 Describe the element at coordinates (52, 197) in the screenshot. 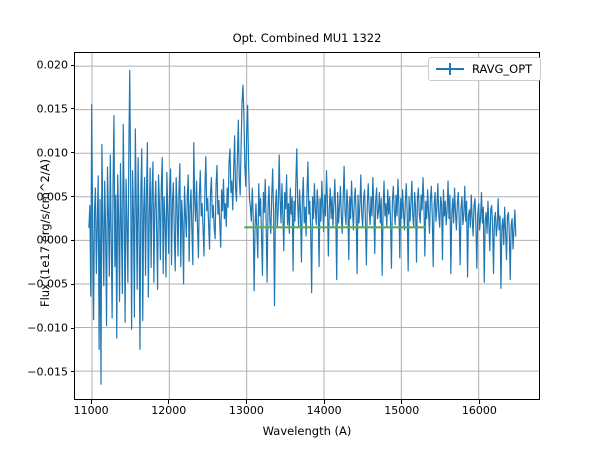

I see `y-tick-label: 0.005` at that location.